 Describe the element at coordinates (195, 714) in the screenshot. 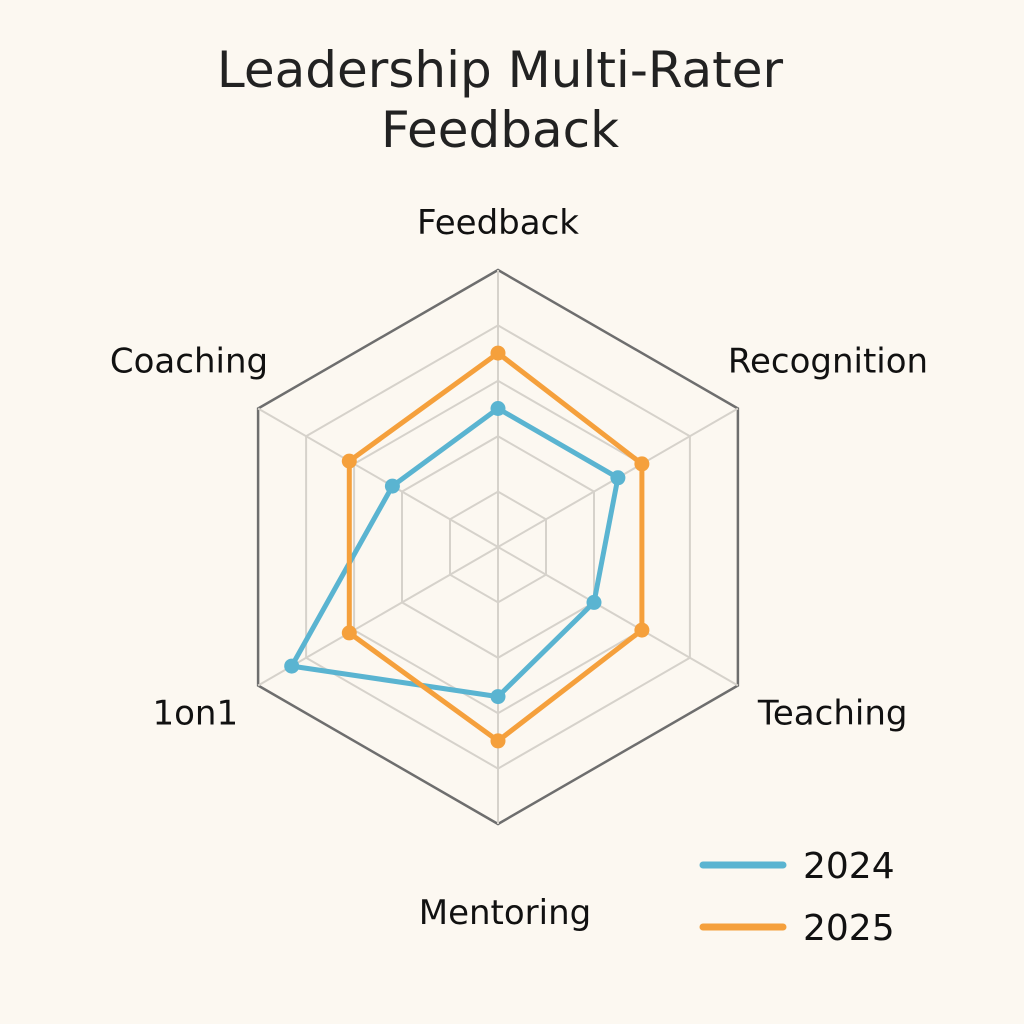

I see `axis-label: 1on1` at that location.